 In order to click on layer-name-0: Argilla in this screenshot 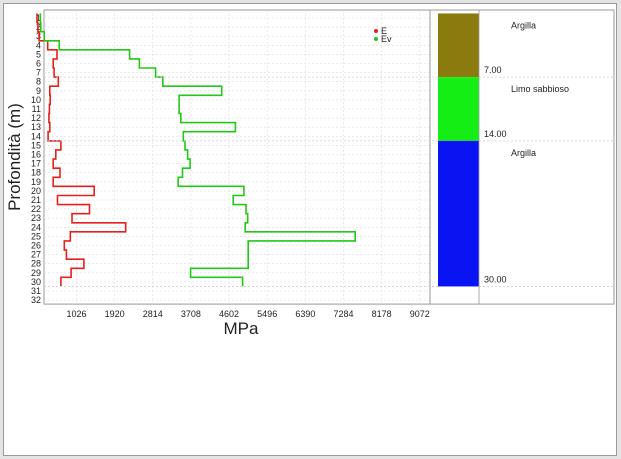, I will do `click(523, 25)`.